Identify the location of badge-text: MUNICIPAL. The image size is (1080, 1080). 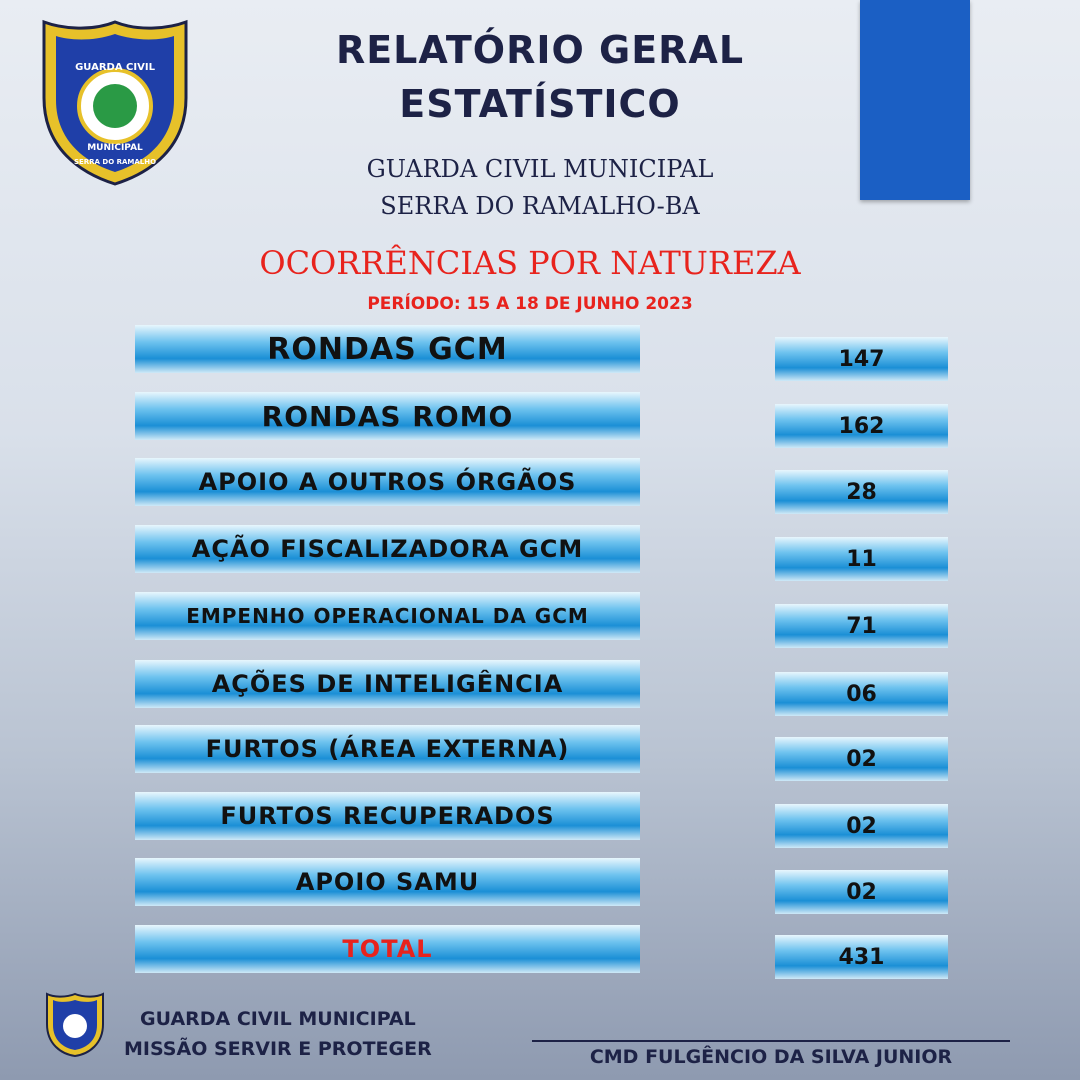
(115, 148).